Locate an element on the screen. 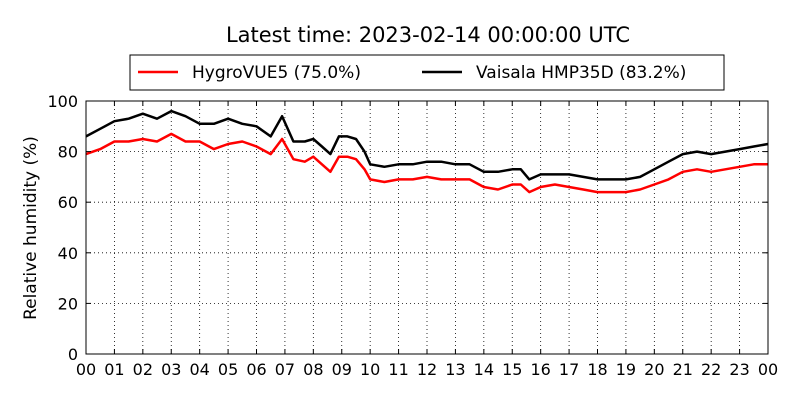 The width and height of the screenshot is (800, 400). x-tick-label: 01 is located at coordinates (114, 369).